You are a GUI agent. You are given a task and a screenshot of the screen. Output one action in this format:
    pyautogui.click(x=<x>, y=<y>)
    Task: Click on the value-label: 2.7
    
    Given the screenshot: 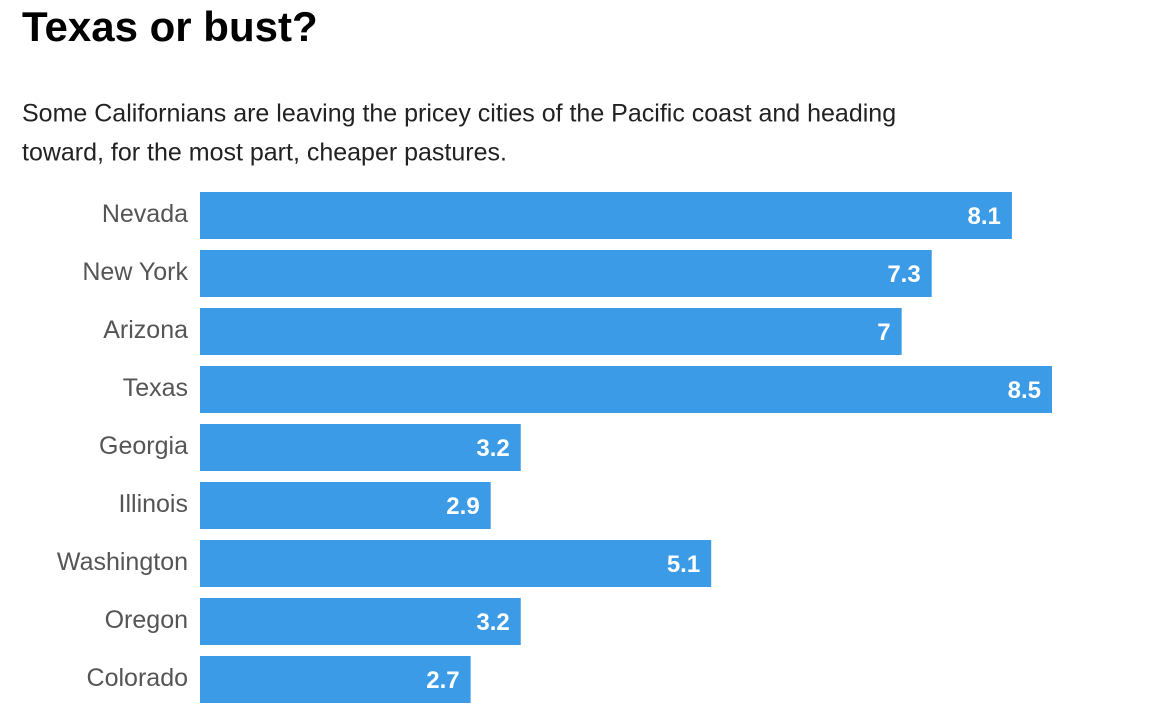 What is the action you would take?
    pyautogui.click(x=442, y=680)
    